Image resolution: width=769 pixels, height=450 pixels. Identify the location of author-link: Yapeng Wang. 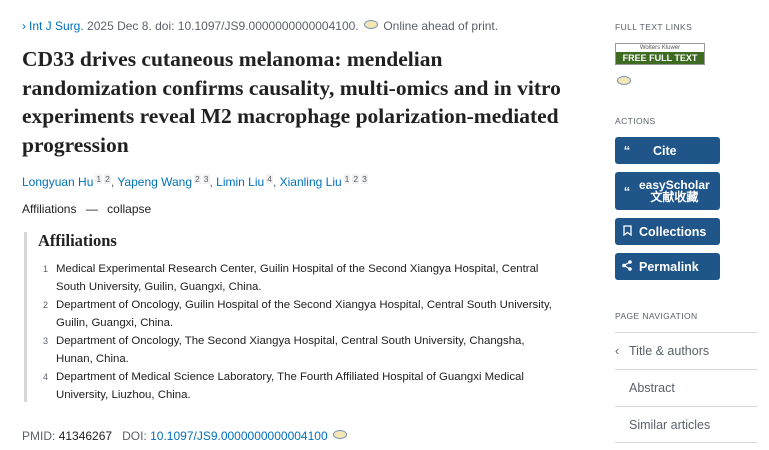
(155, 182).